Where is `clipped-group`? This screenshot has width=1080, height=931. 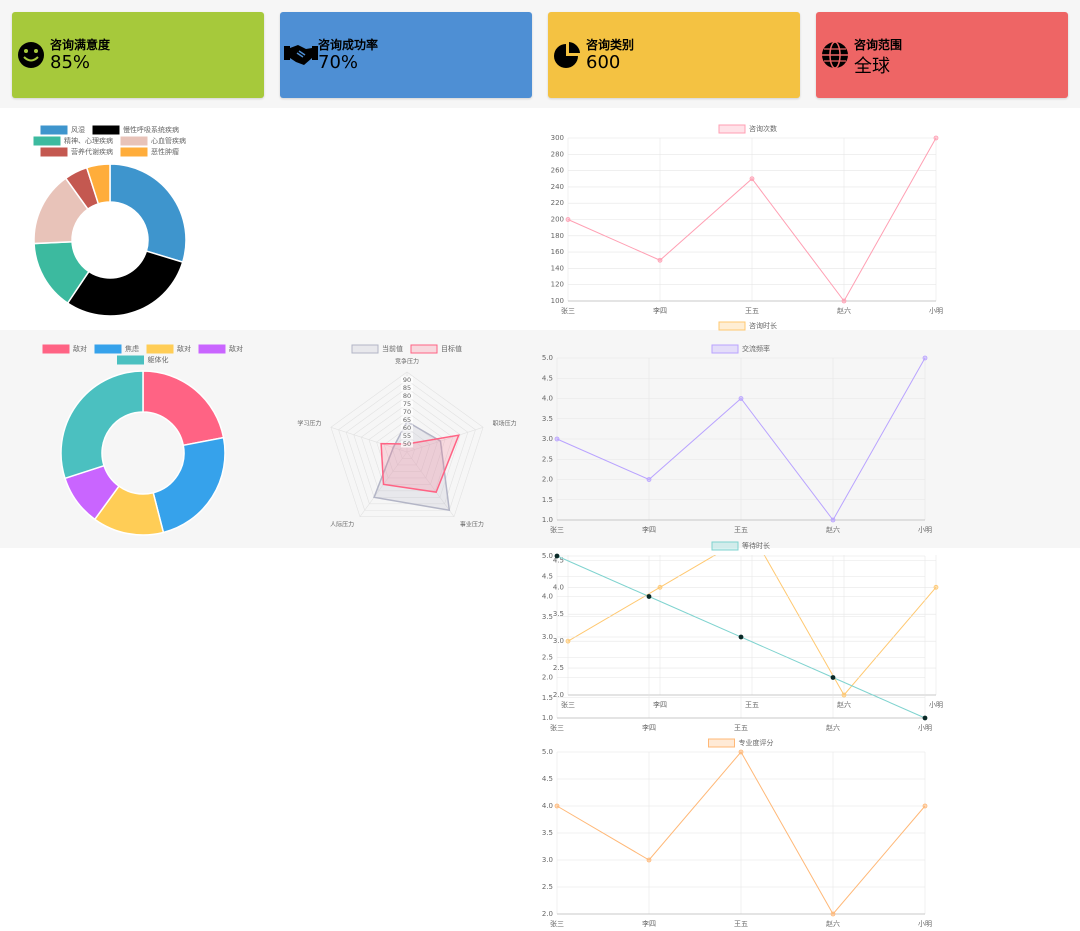 clipped-group is located at coordinates (752, 626).